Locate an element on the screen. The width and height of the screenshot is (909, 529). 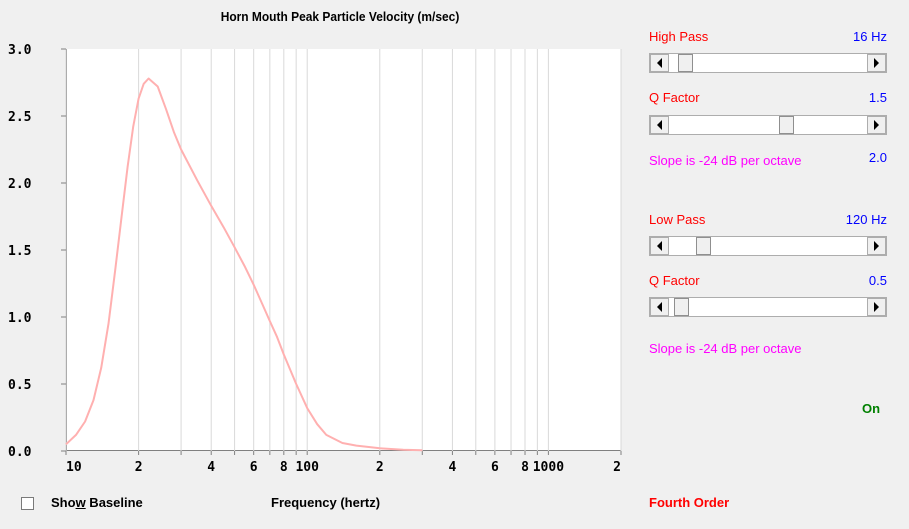
y-tick-label: 1.5 is located at coordinates (19, 251).